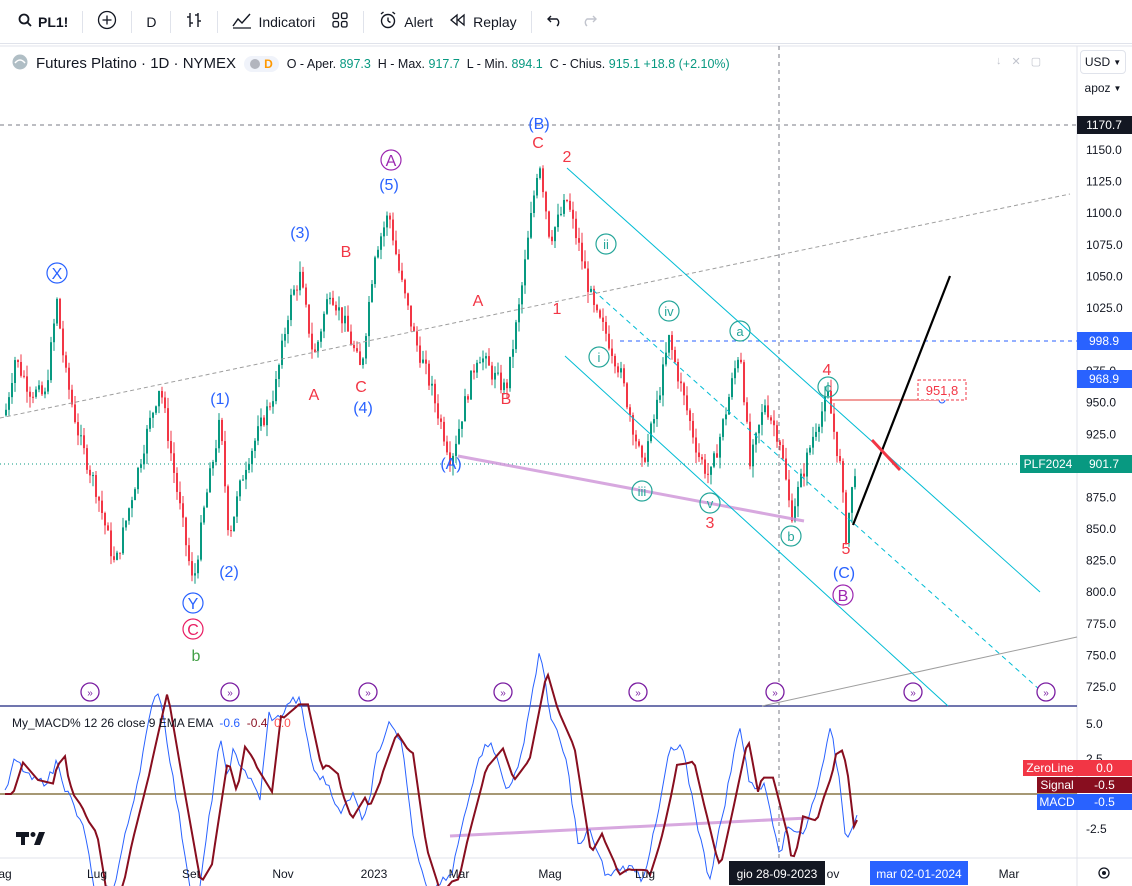 This screenshot has width=1132, height=886. Describe the element at coordinates (1104, 873) in the screenshot. I see `gear-icon` at that location.